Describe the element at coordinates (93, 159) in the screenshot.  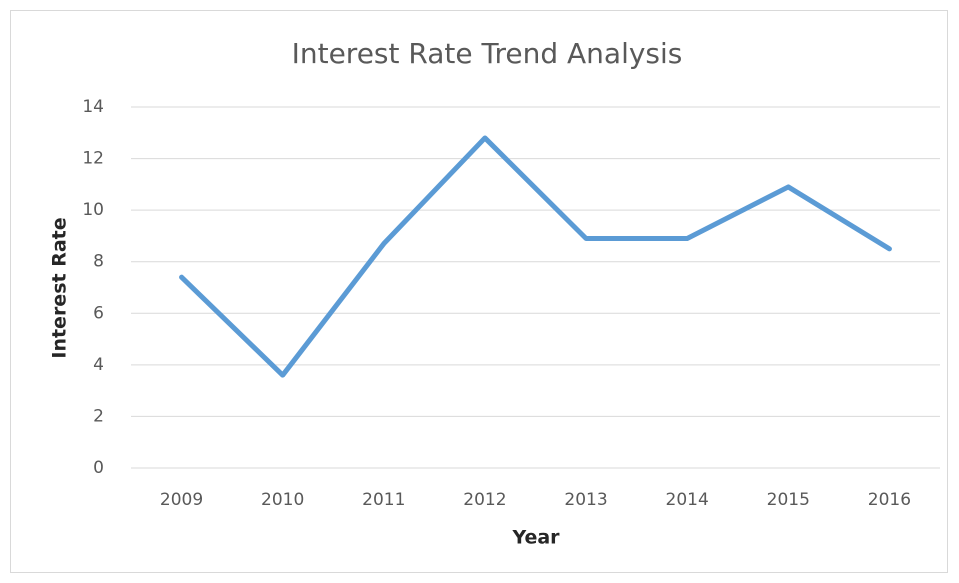
I see `y-tick-label: 12` at that location.